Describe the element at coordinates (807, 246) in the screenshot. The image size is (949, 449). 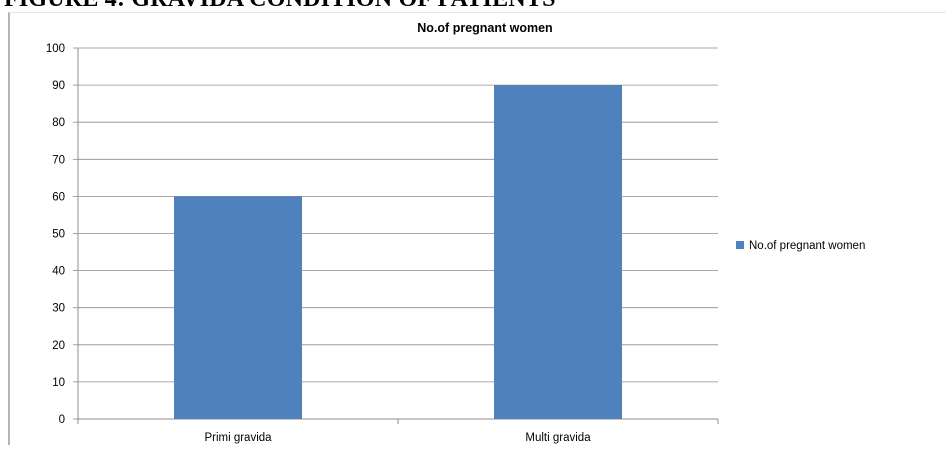
I see `legend-label: No.of pregnant women` at that location.